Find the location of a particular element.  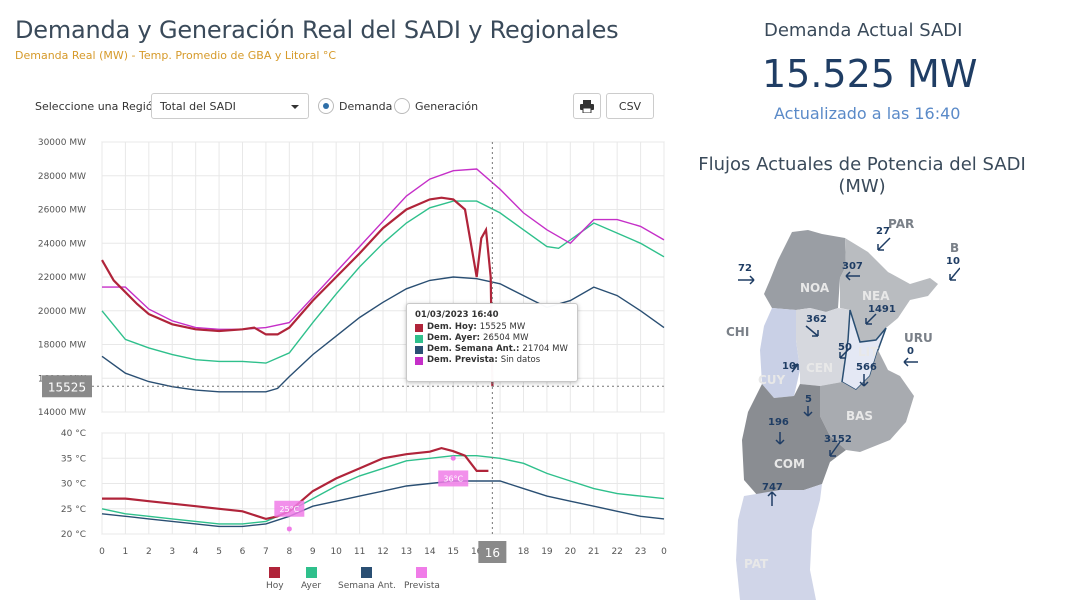

x-tick-label: 19 is located at coordinates (547, 552).